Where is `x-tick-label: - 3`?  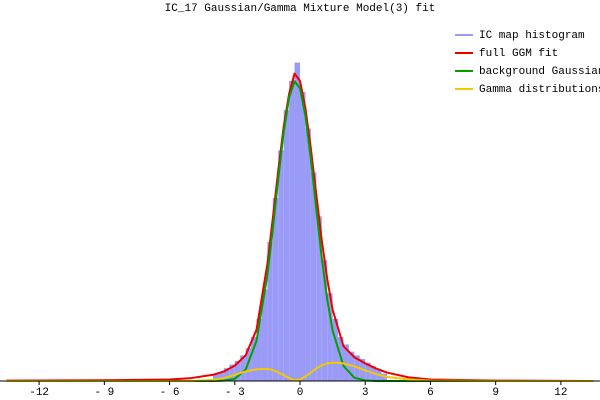 x-tick-label: - 3 is located at coordinates (235, 393).